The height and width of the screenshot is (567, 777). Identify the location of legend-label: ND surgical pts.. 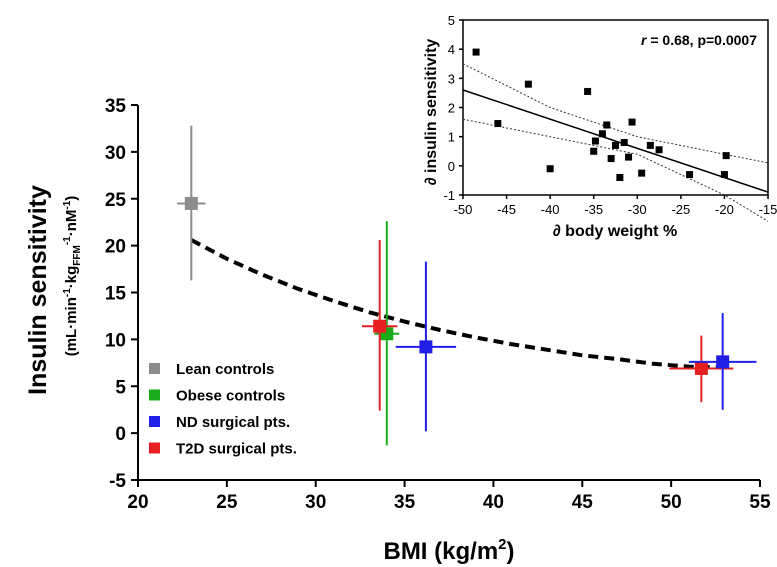
(233, 422).